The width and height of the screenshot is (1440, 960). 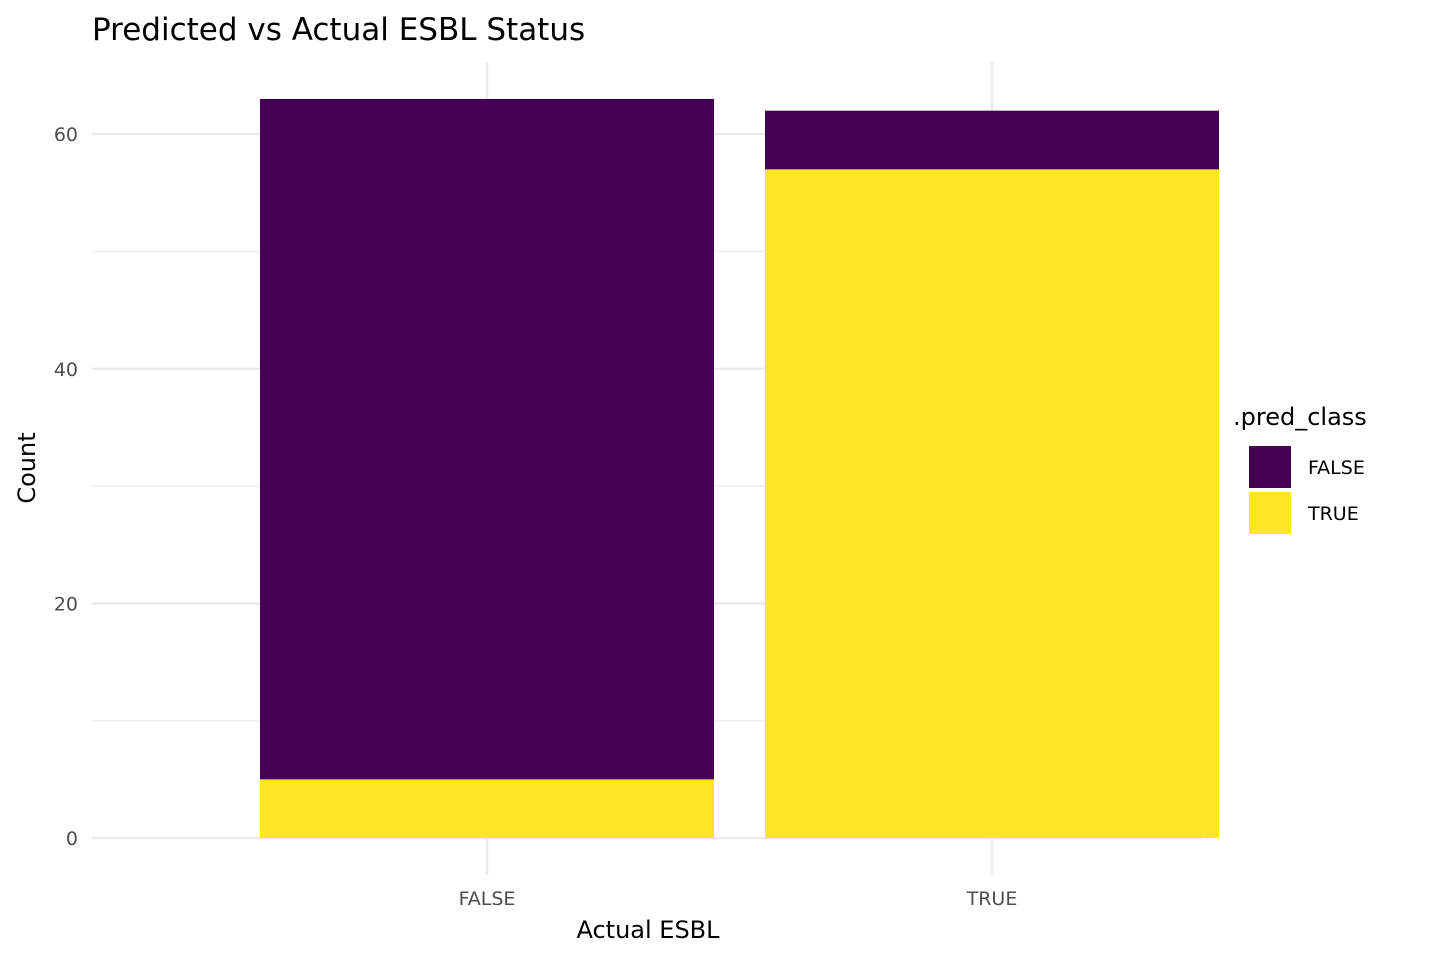 What do you see at coordinates (1300, 417) in the screenshot?
I see `legend-title: .pred_class` at bounding box center [1300, 417].